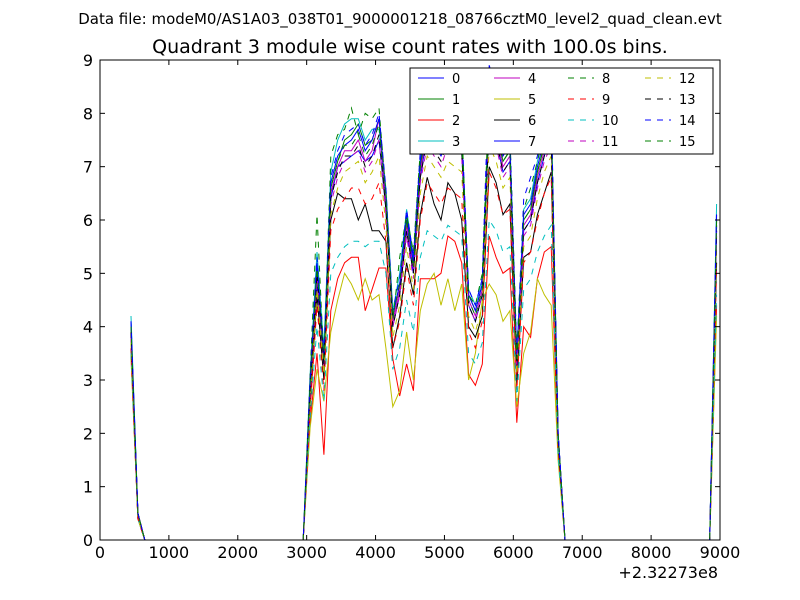 The width and height of the screenshot is (800, 600). I want to click on y-tick-label: 2, so click(88, 433).